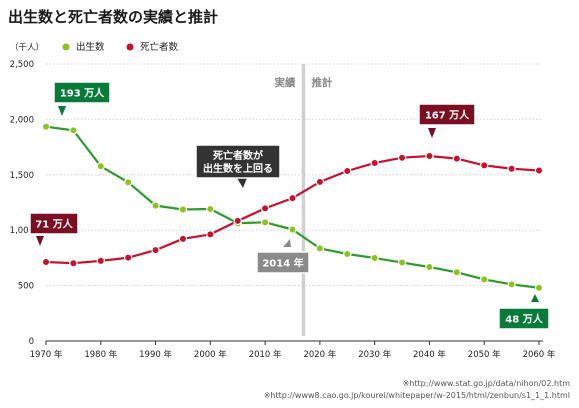 Image resolution: width=579 pixels, height=408 pixels. Describe the element at coordinates (90, 47) in the screenshot. I see `legend-birth-label: 出生数` at that location.